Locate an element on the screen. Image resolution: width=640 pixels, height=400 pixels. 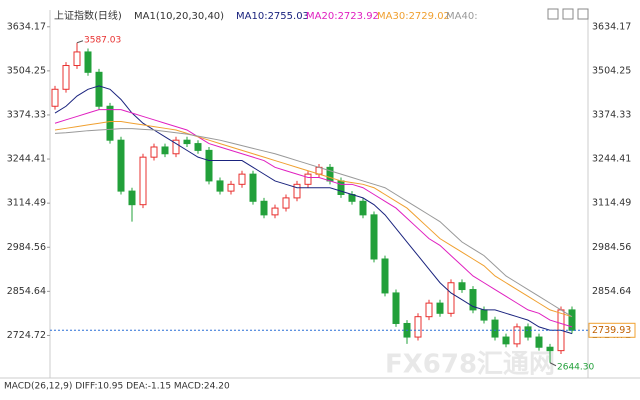
y-tick-label-right: 3244.41 is located at coordinates (611, 159).